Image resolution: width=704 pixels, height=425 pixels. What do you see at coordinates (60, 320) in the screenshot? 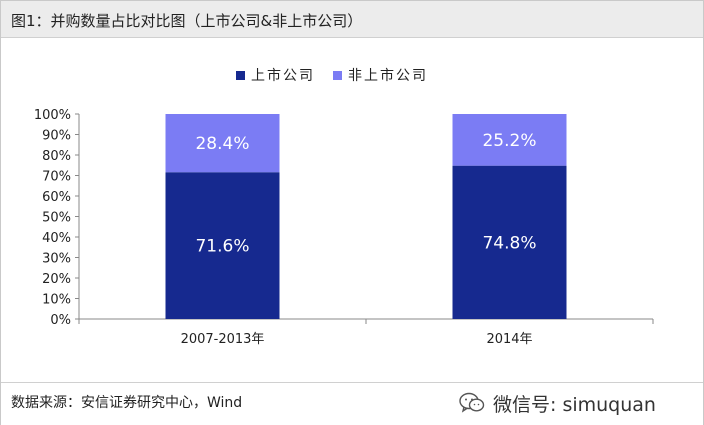
I see `y-tick-label: 0%` at bounding box center [60, 320].